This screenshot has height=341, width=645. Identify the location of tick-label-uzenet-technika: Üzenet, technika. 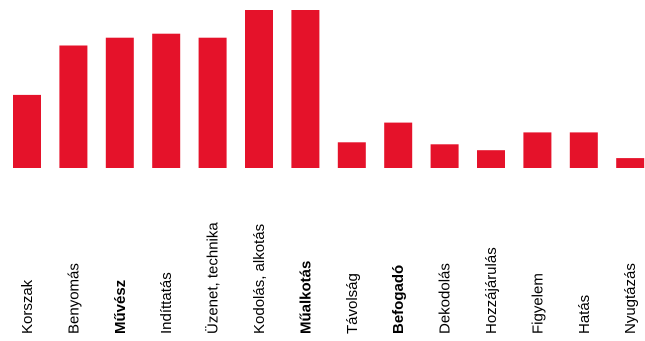
(213, 278).